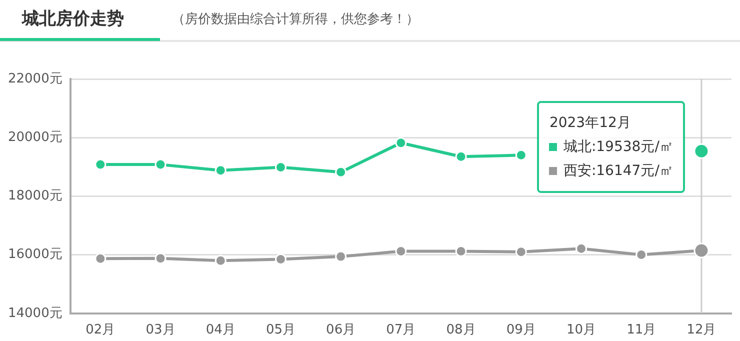 The height and width of the screenshot is (341, 740). What do you see at coordinates (73, 19) in the screenshot?
I see `chart-title: 城北房价走势` at bounding box center [73, 19].